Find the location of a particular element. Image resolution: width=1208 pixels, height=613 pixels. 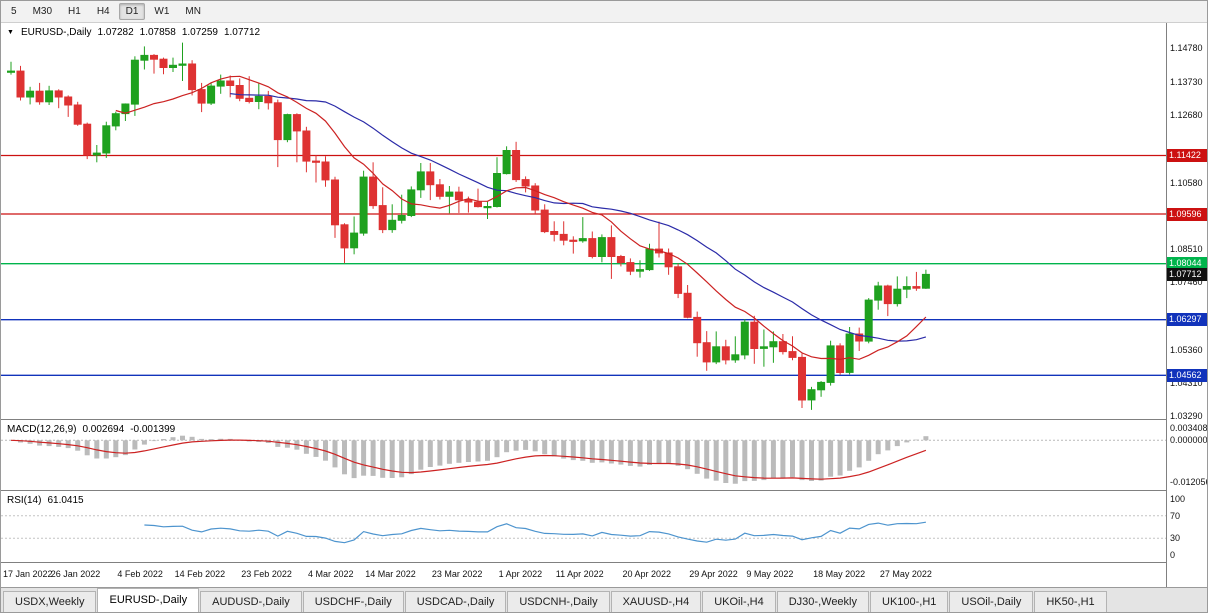

tab-ukoil-h4: UKOil-,H4 is located at coordinates (739, 601).